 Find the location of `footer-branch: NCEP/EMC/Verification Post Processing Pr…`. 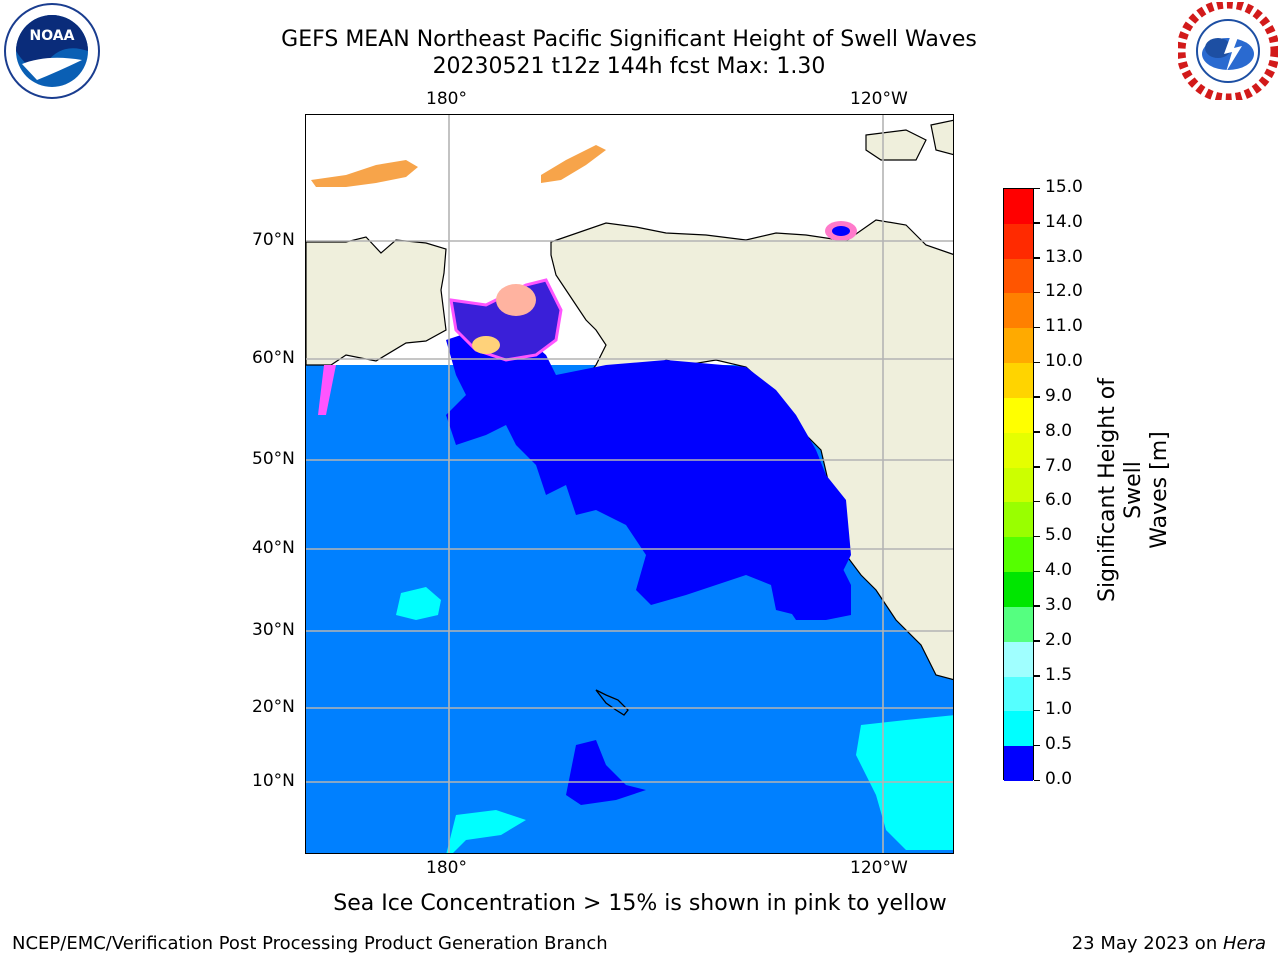

footer-branch: NCEP/EMC/Verification Post Processing Pr… is located at coordinates (310, 943).